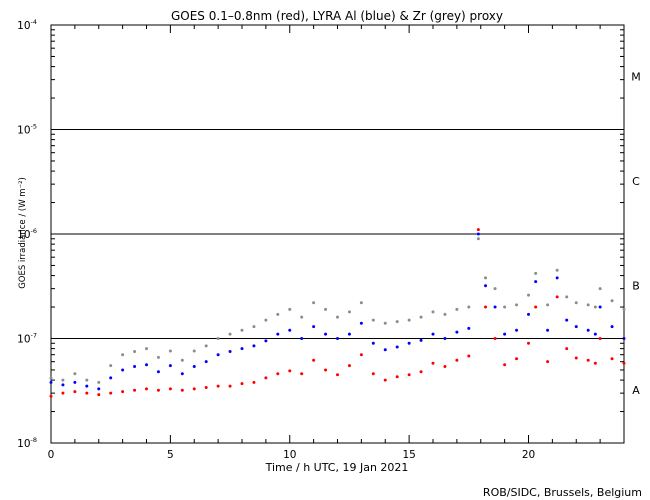 The image size is (650, 500). Describe the element at coordinates (636, 390) in the screenshot. I see `flare-class-label: A` at that location.